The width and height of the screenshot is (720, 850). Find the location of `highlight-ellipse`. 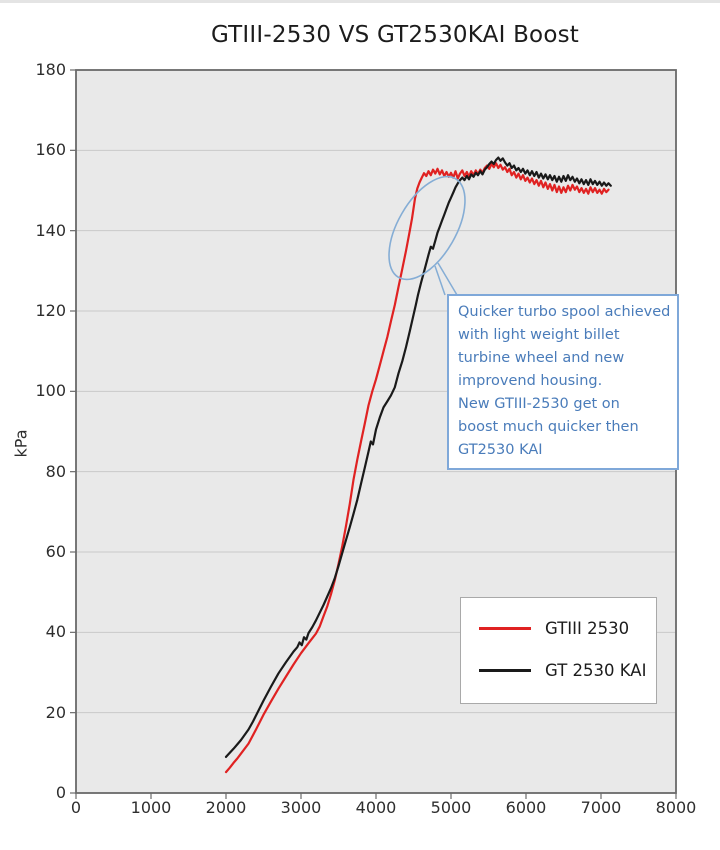

highlight-ellipse is located at coordinates (427, 228).